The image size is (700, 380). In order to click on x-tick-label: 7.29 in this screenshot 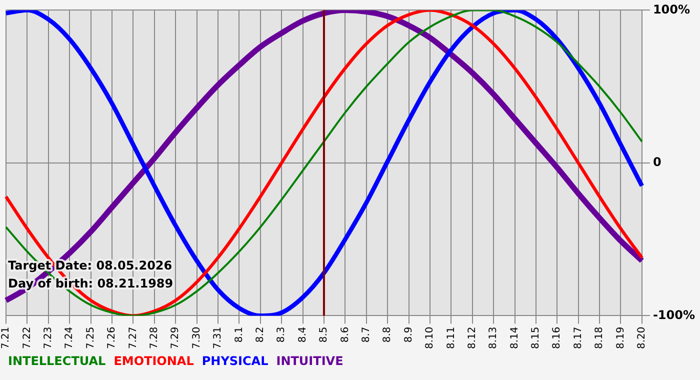, I will do `click(176, 337)`.